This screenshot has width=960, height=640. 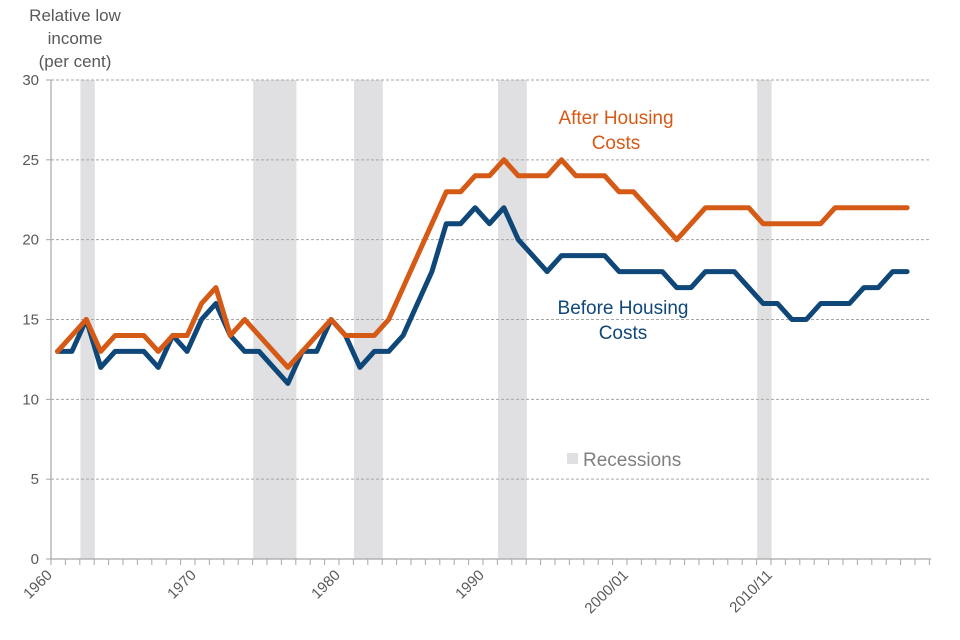 I want to click on legend: Recessions, so click(x=624, y=460).